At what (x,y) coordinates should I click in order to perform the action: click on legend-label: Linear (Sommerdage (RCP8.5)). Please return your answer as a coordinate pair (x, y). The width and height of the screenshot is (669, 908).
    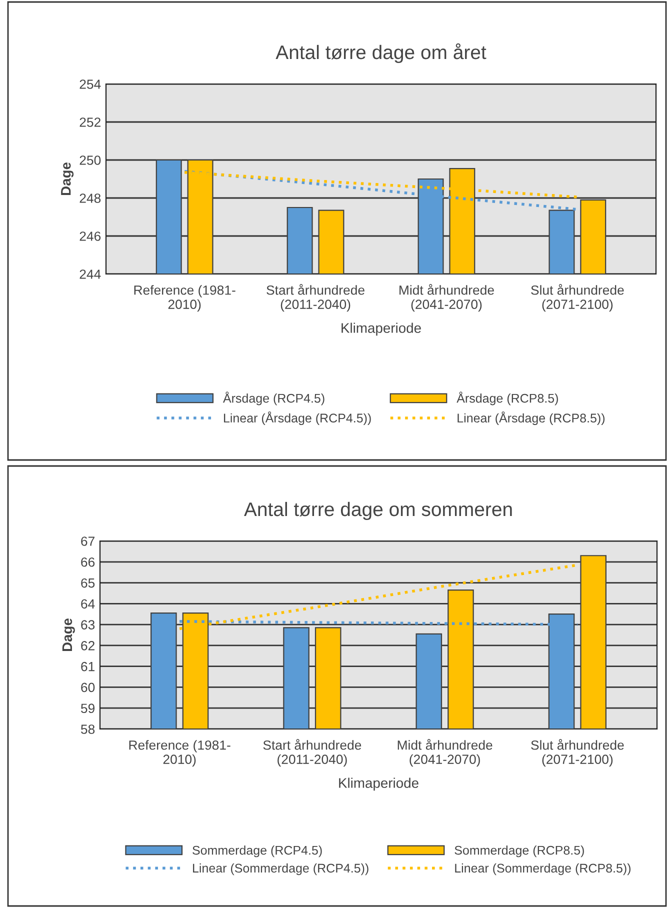
    Looking at the image, I should click on (542, 869).